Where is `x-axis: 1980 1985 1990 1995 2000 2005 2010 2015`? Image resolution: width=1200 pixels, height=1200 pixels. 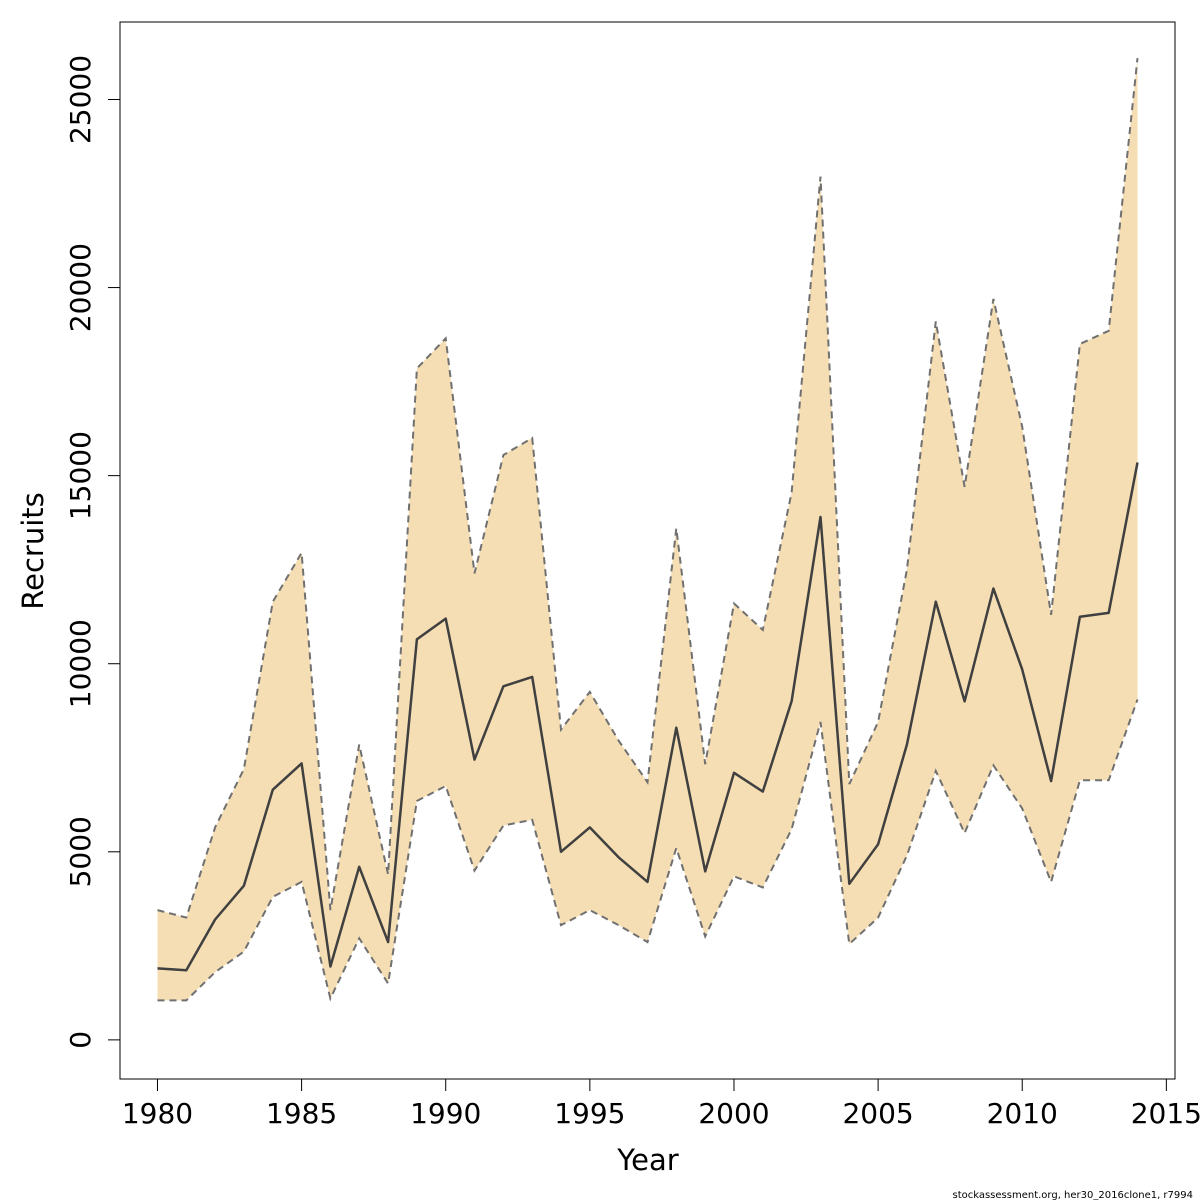 x-axis: 1980 1985 1990 1995 2000 2005 2010 2015 is located at coordinates (661, 1104).